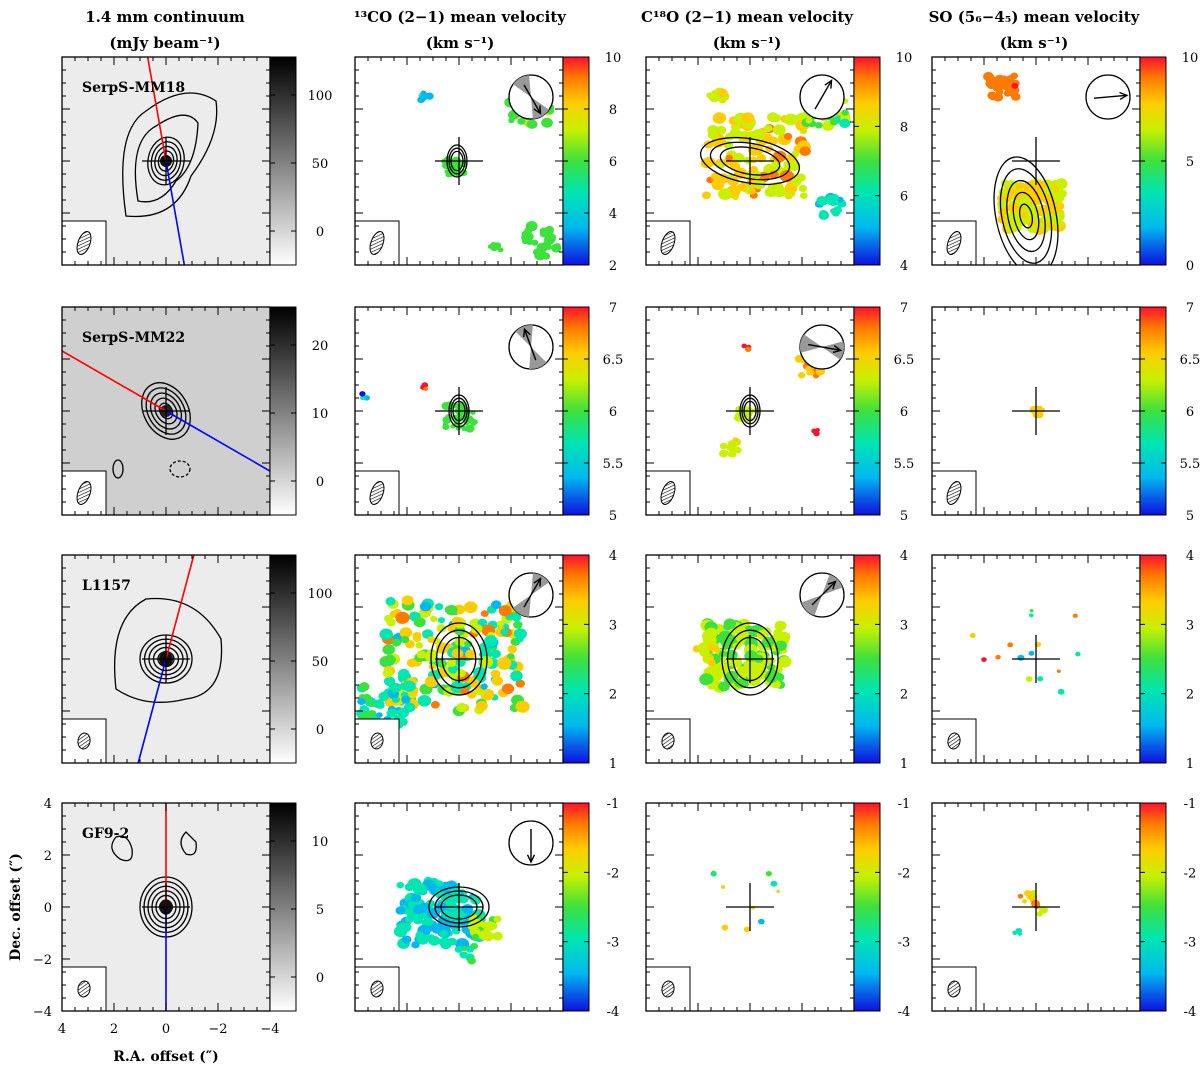 The height and width of the screenshot is (1066, 1200). I want to click on outflow-axis, so click(166, 411).